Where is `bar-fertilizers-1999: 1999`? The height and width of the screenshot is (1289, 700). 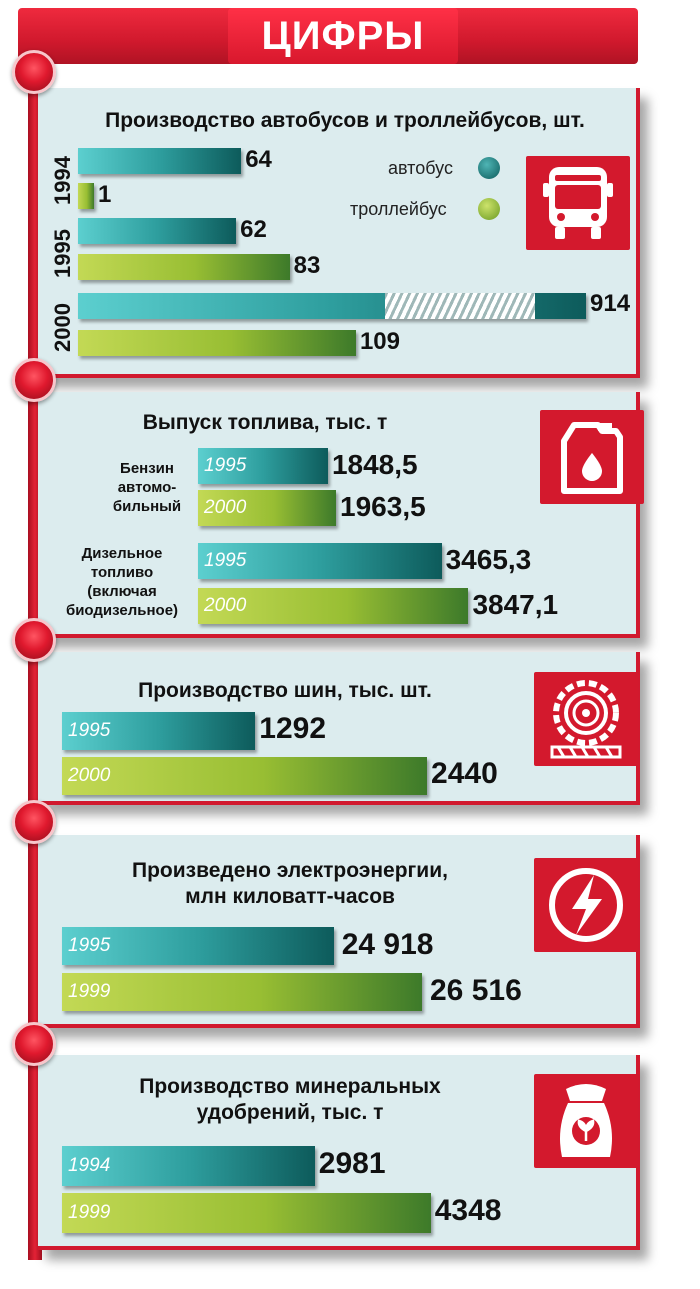
bar-fertilizers-1999: 1999 is located at coordinates (246, 1213).